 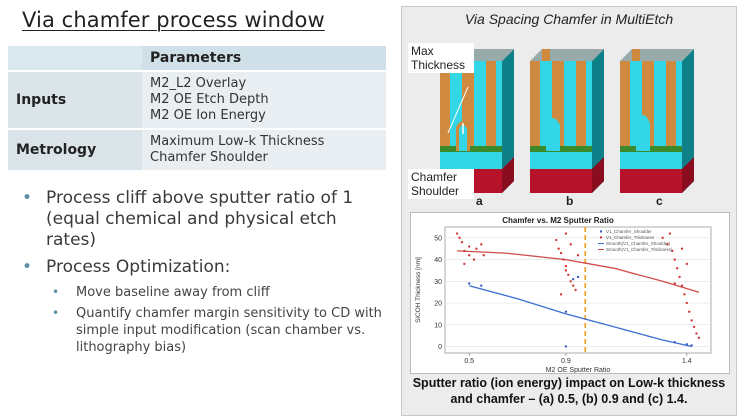 I want to click on bullet-text: Process Optimization:, so click(x=138, y=267).